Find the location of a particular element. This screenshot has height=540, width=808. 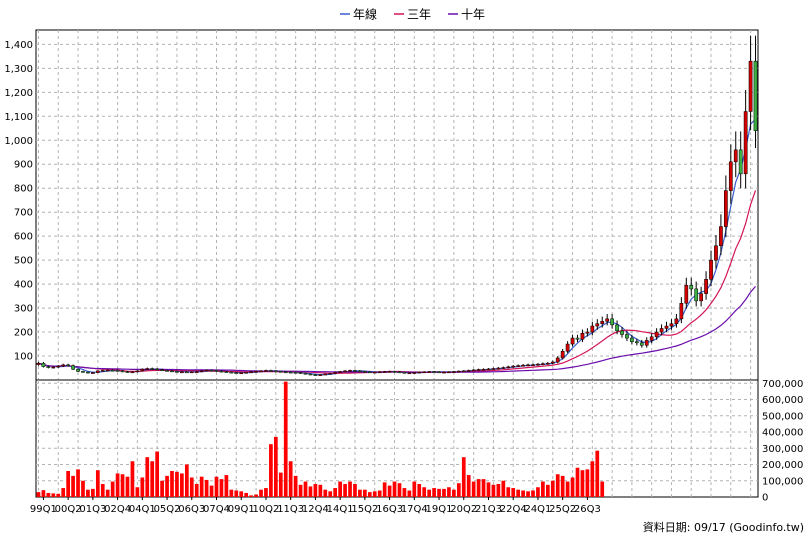

legend-label: 十年 is located at coordinates (473, 15).